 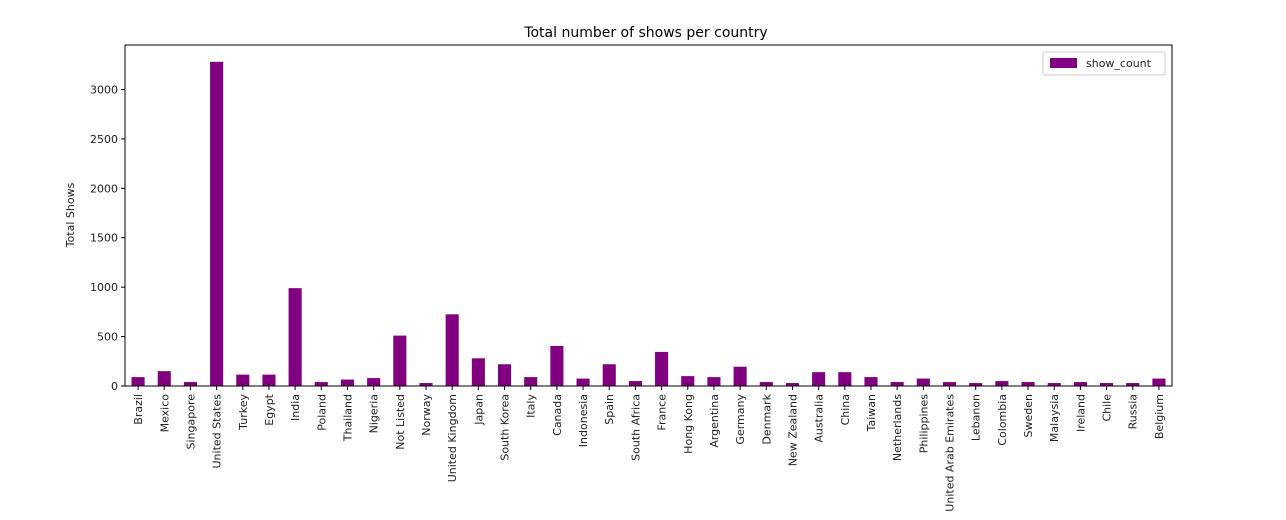 What do you see at coordinates (104, 238) in the screenshot?
I see `y-tick-label: 1500` at bounding box center [104, 238].